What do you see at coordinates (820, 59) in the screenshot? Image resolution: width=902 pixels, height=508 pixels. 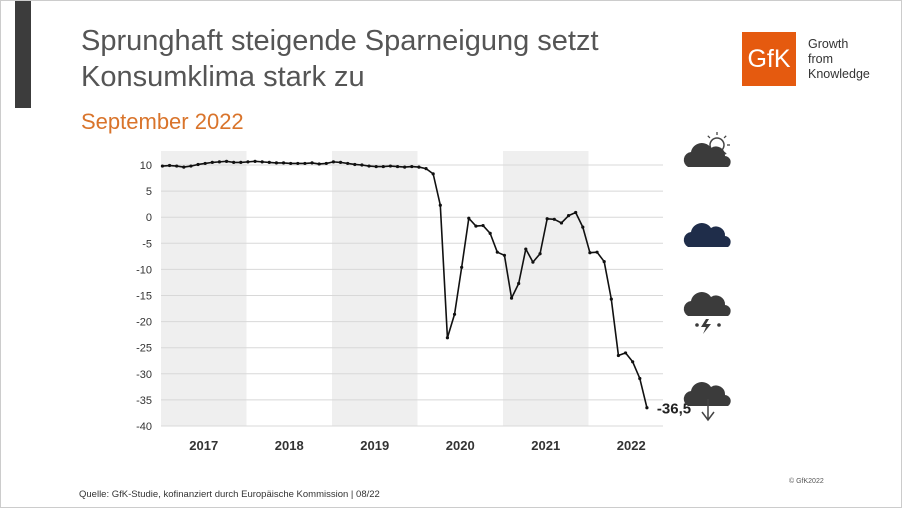 I see `tagline-2: from` at bounding box center [820, 59].